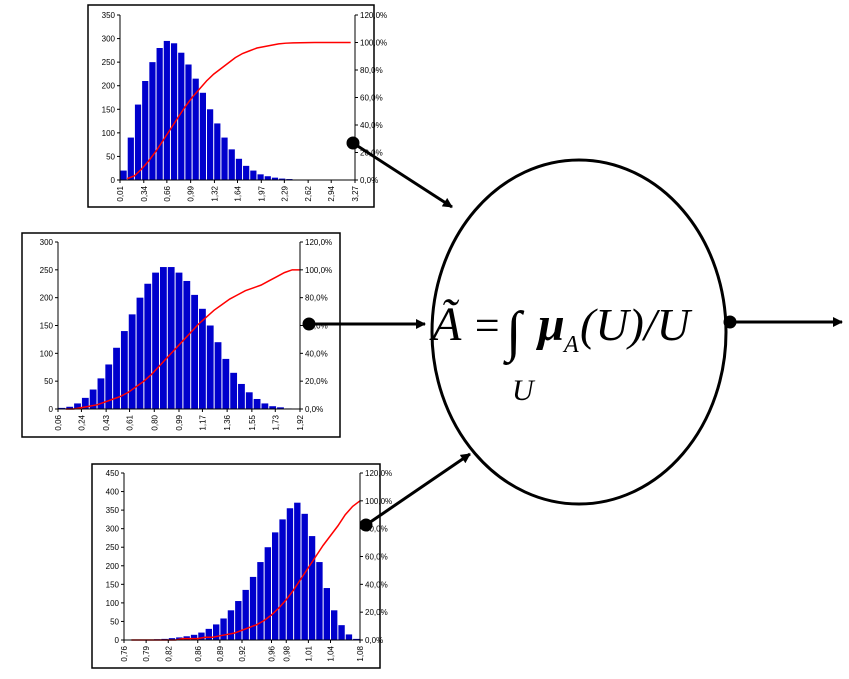  Describe the element at coordinates (113, 492) in the screenshot. I see `y-tick-label: 400` at that location.